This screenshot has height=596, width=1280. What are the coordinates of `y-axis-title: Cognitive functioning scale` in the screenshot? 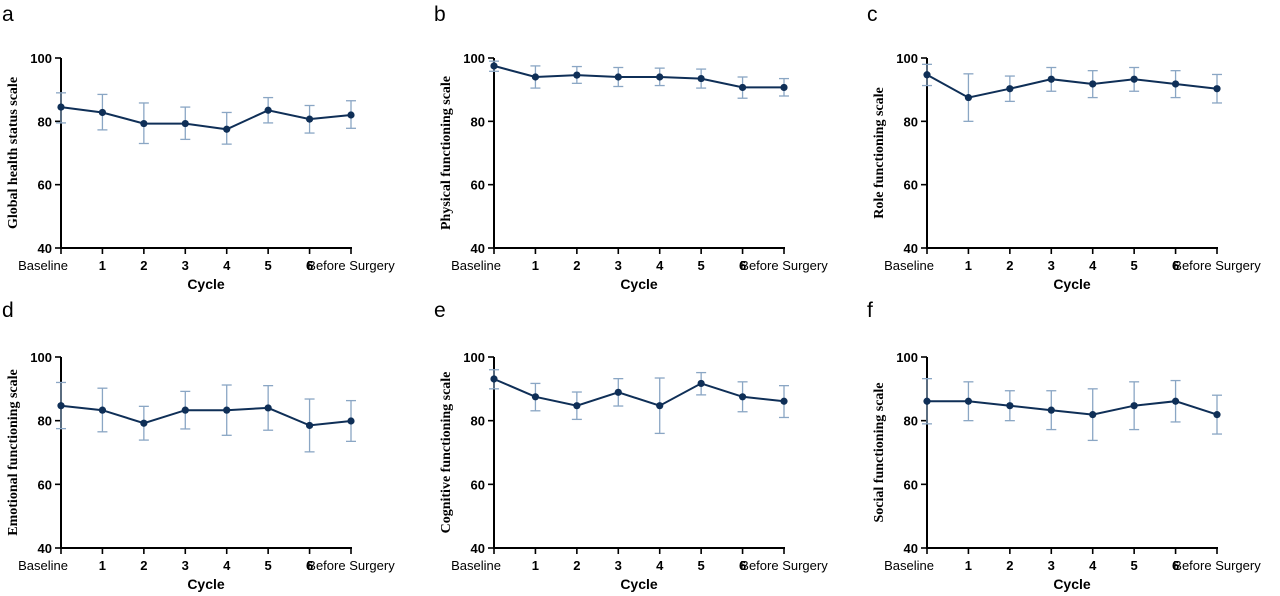 It's located at (446, 453).